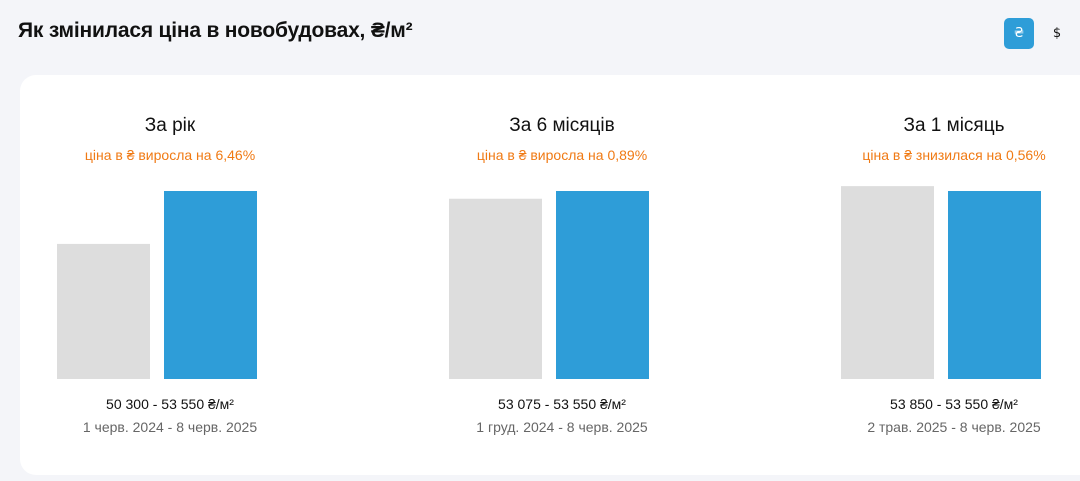 The width and height of the screenshot is (1080, 481). What do you see at coordinates (215, 30) in the screenshot?
I see `page-title: Як змінилася ціна в новобудовах, ₴/м²` at bounding box center [215, 30].